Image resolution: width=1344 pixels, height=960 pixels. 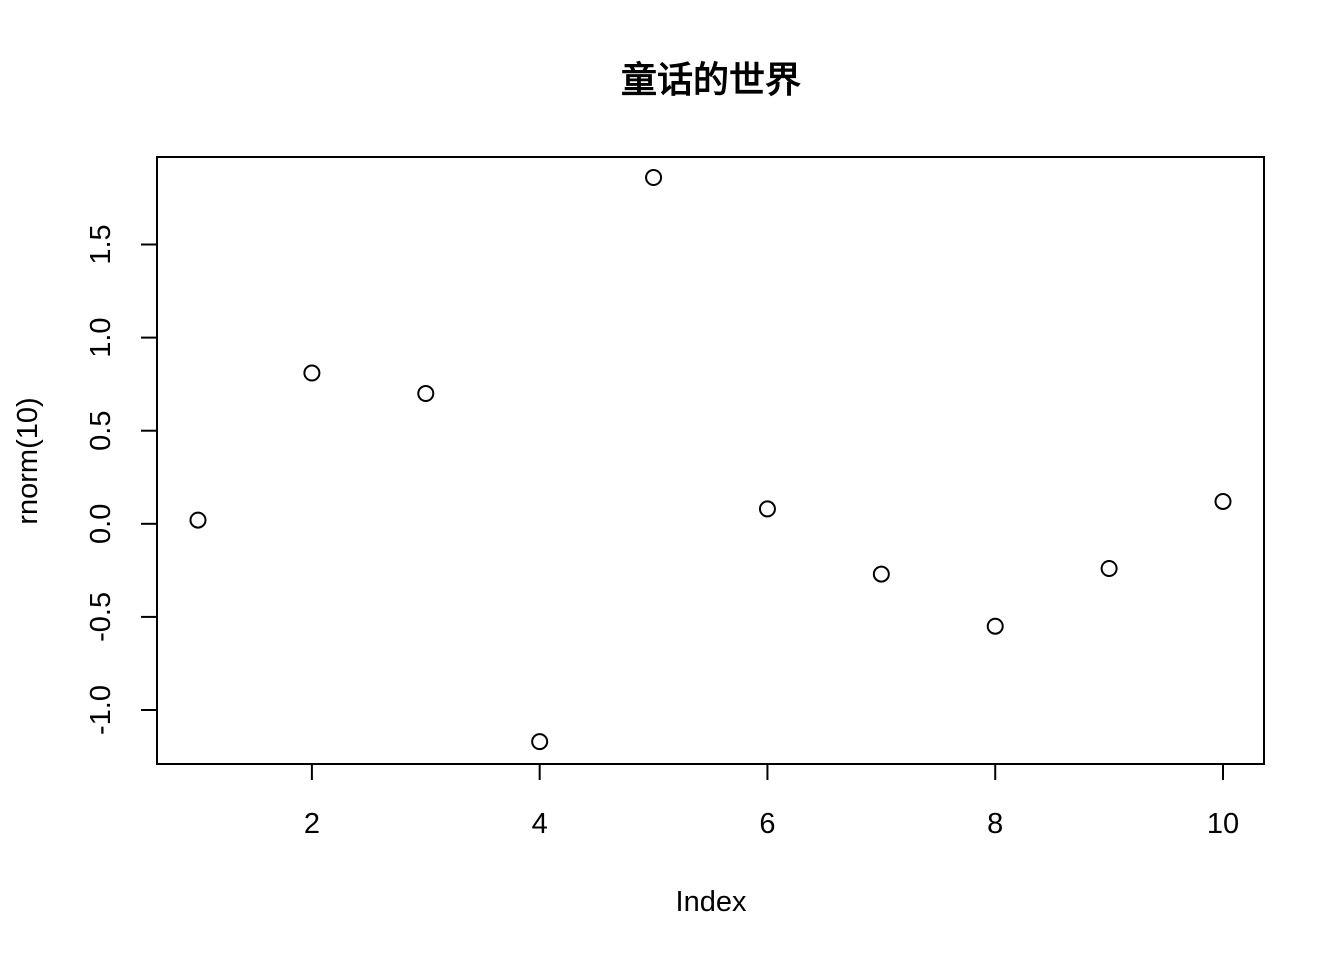 I want to click on x-tick-label: 8, so click(x=995, y=824).